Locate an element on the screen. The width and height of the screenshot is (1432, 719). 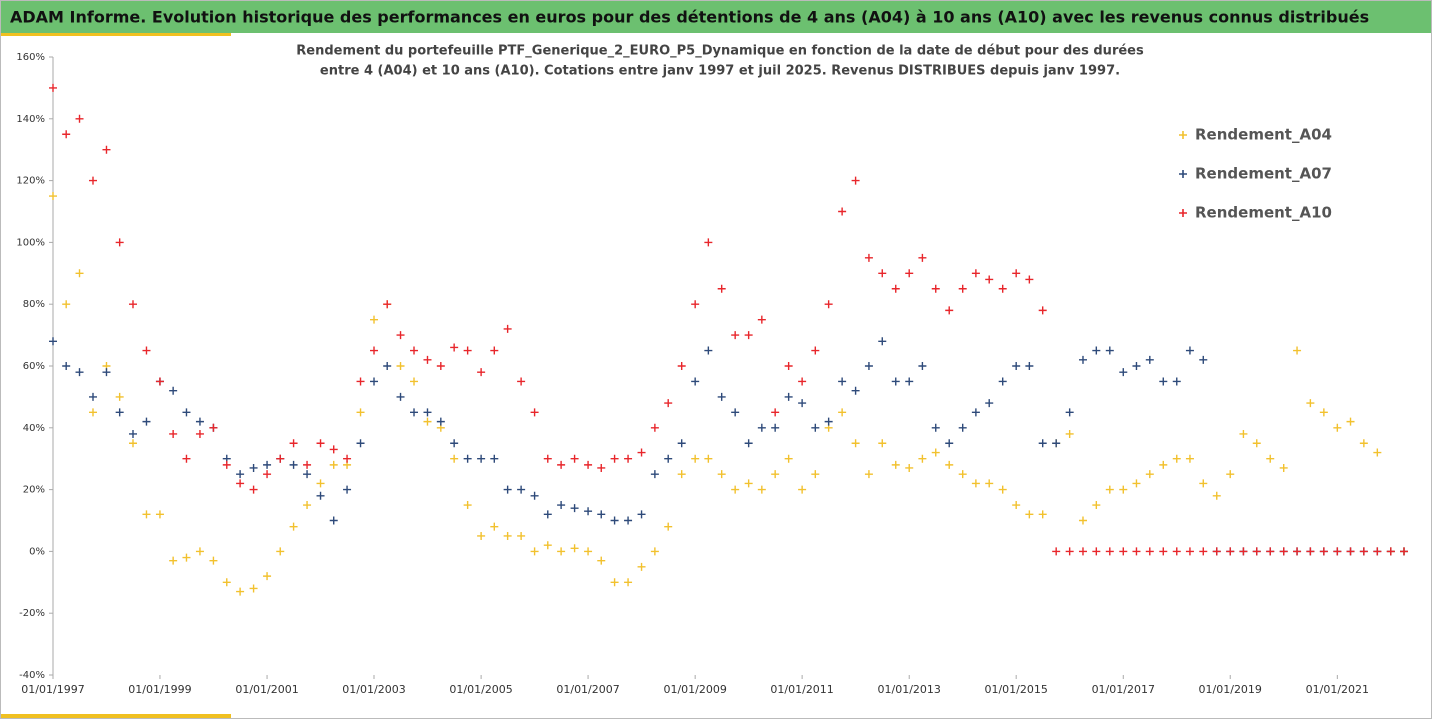
x-tick-label: 01/01/2019 is located at coordinates (1230, 689).